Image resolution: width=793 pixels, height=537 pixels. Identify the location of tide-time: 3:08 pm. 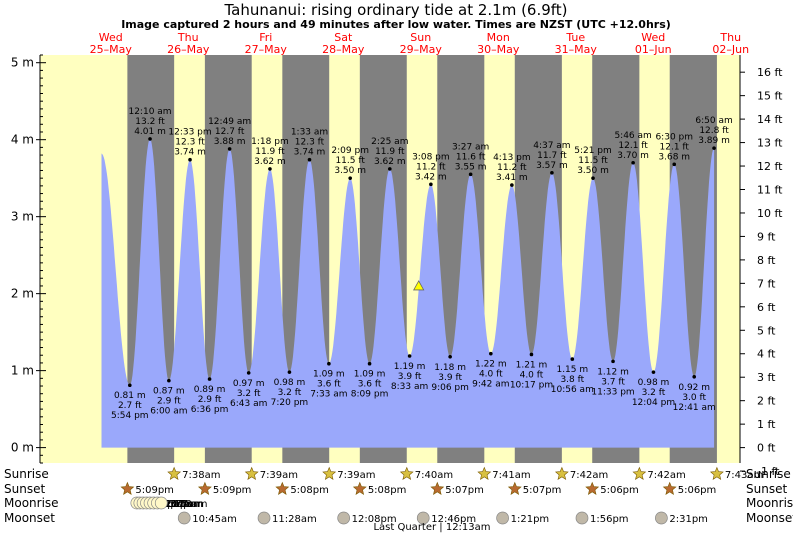
(431, 157).